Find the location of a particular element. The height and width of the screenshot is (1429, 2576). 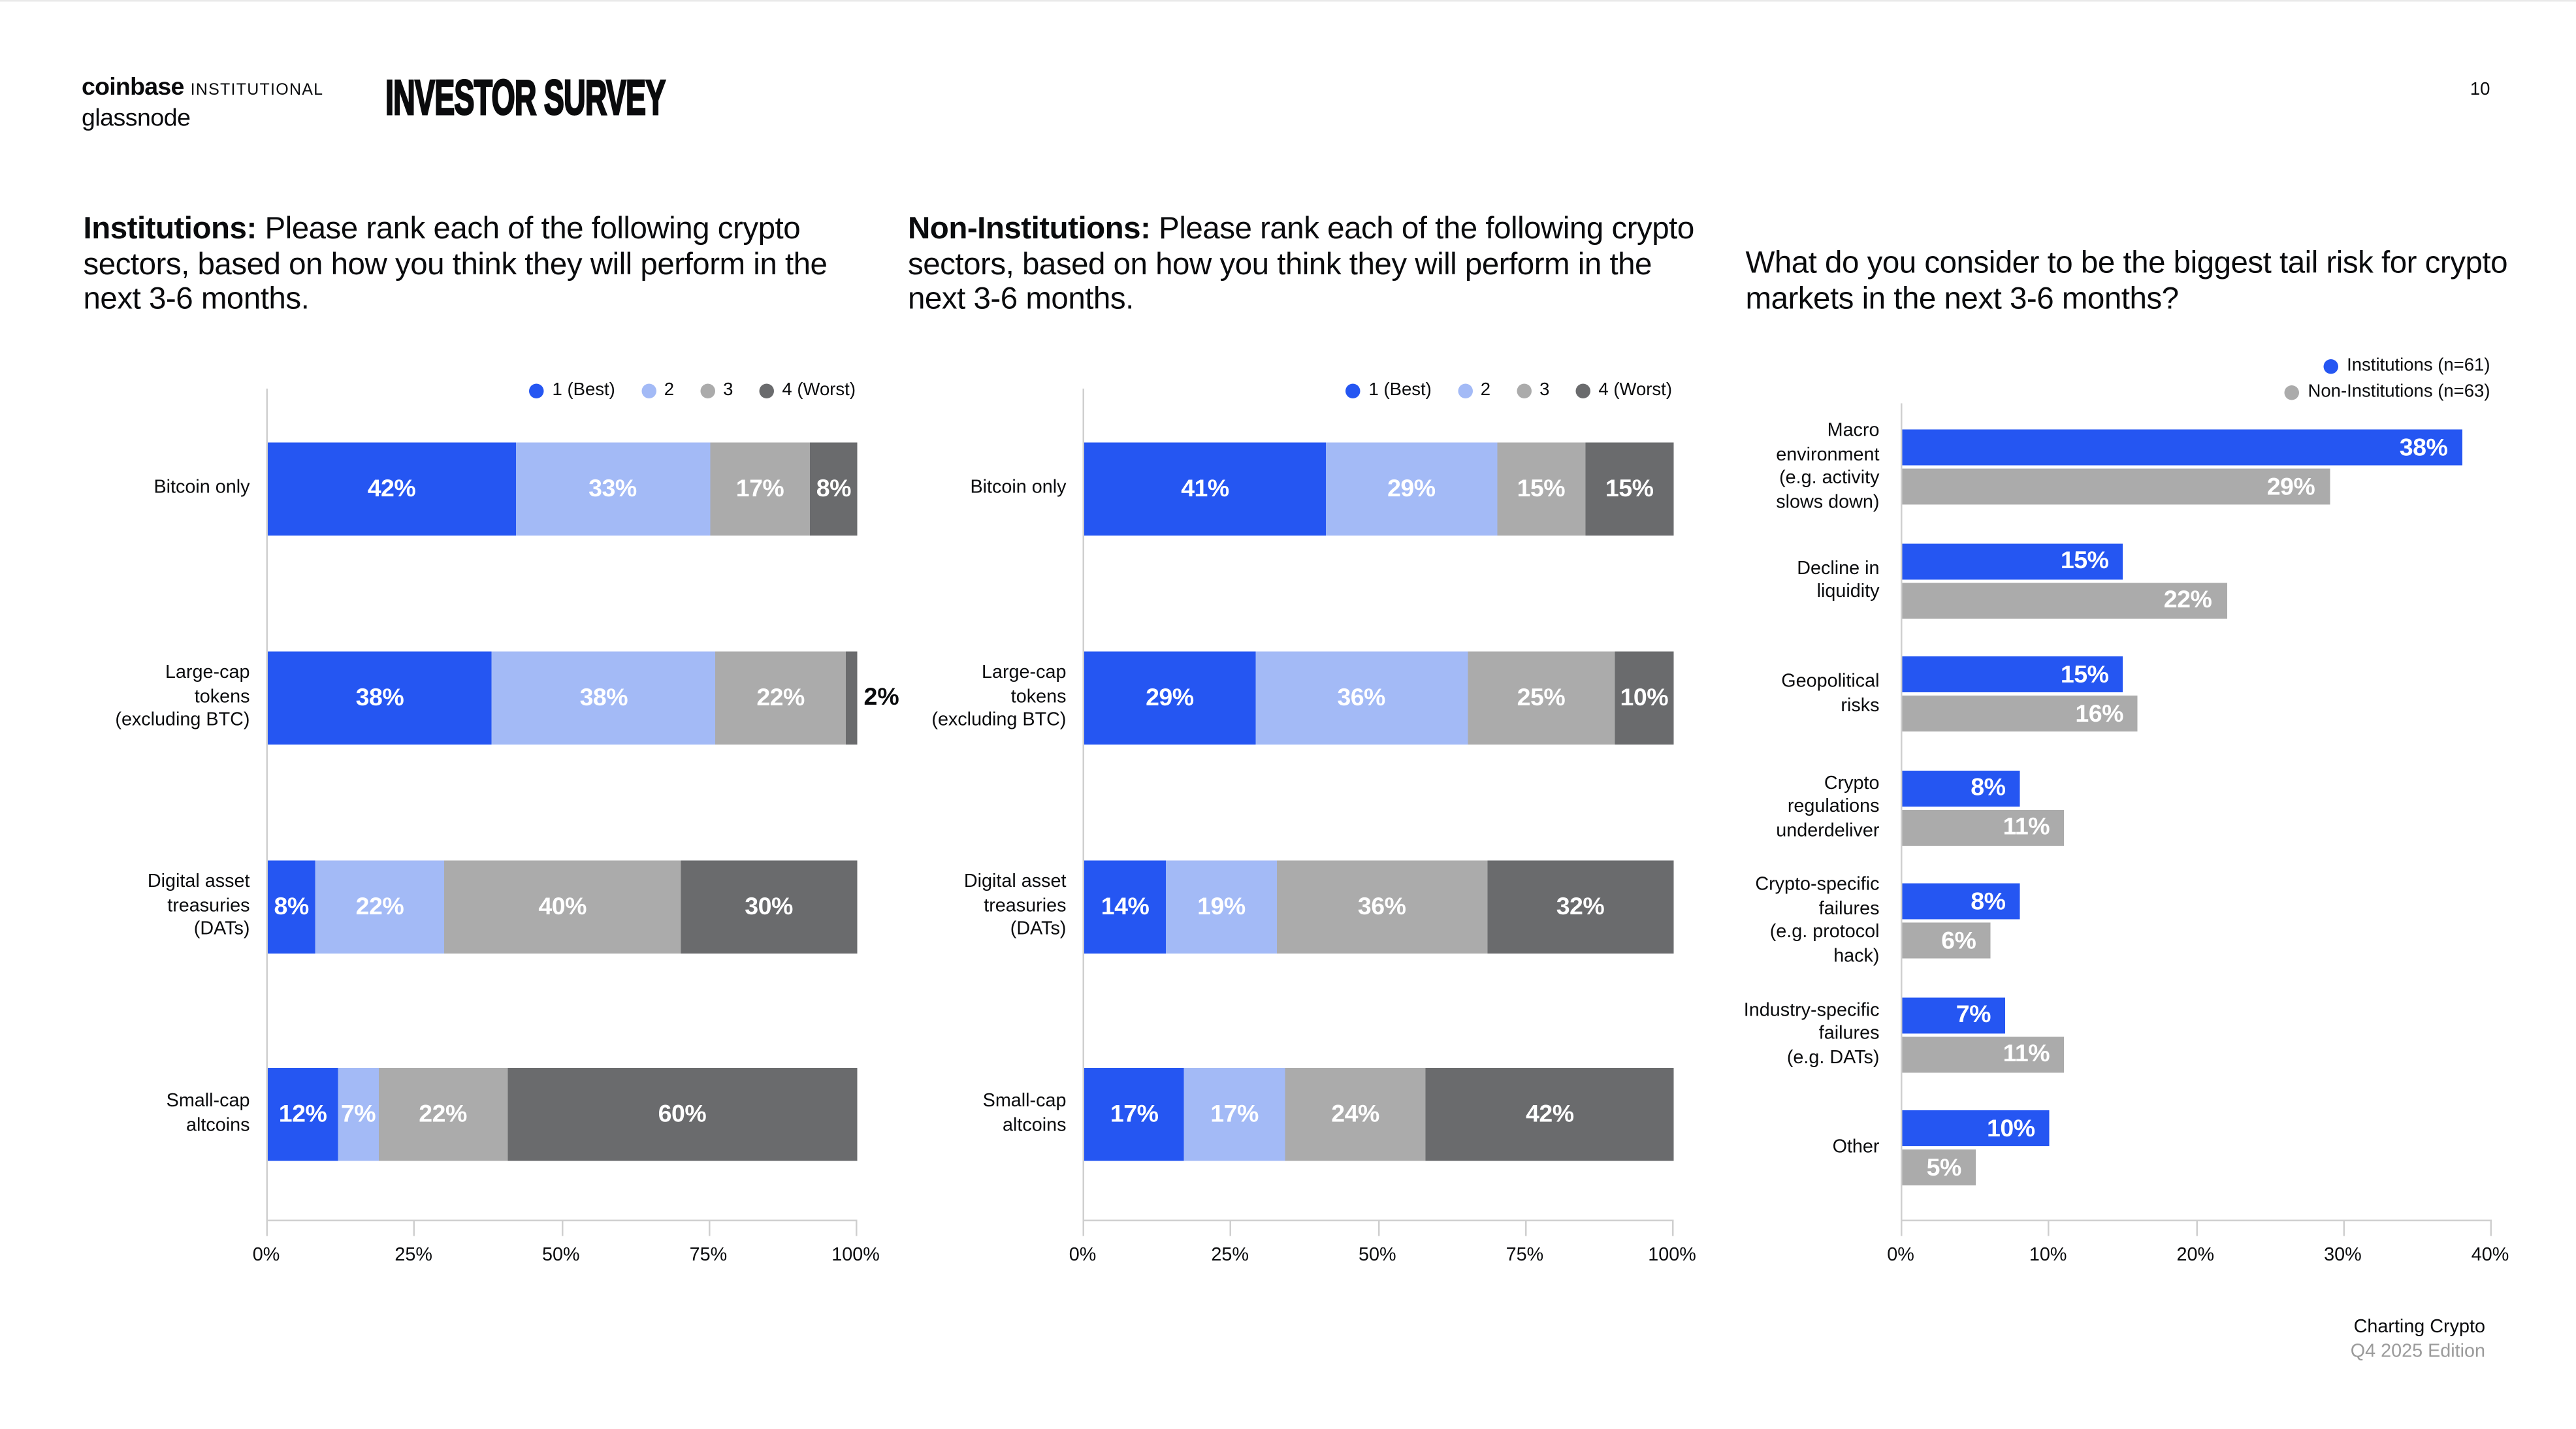

legend-label: 3 is located at coordinates (1544, 390).